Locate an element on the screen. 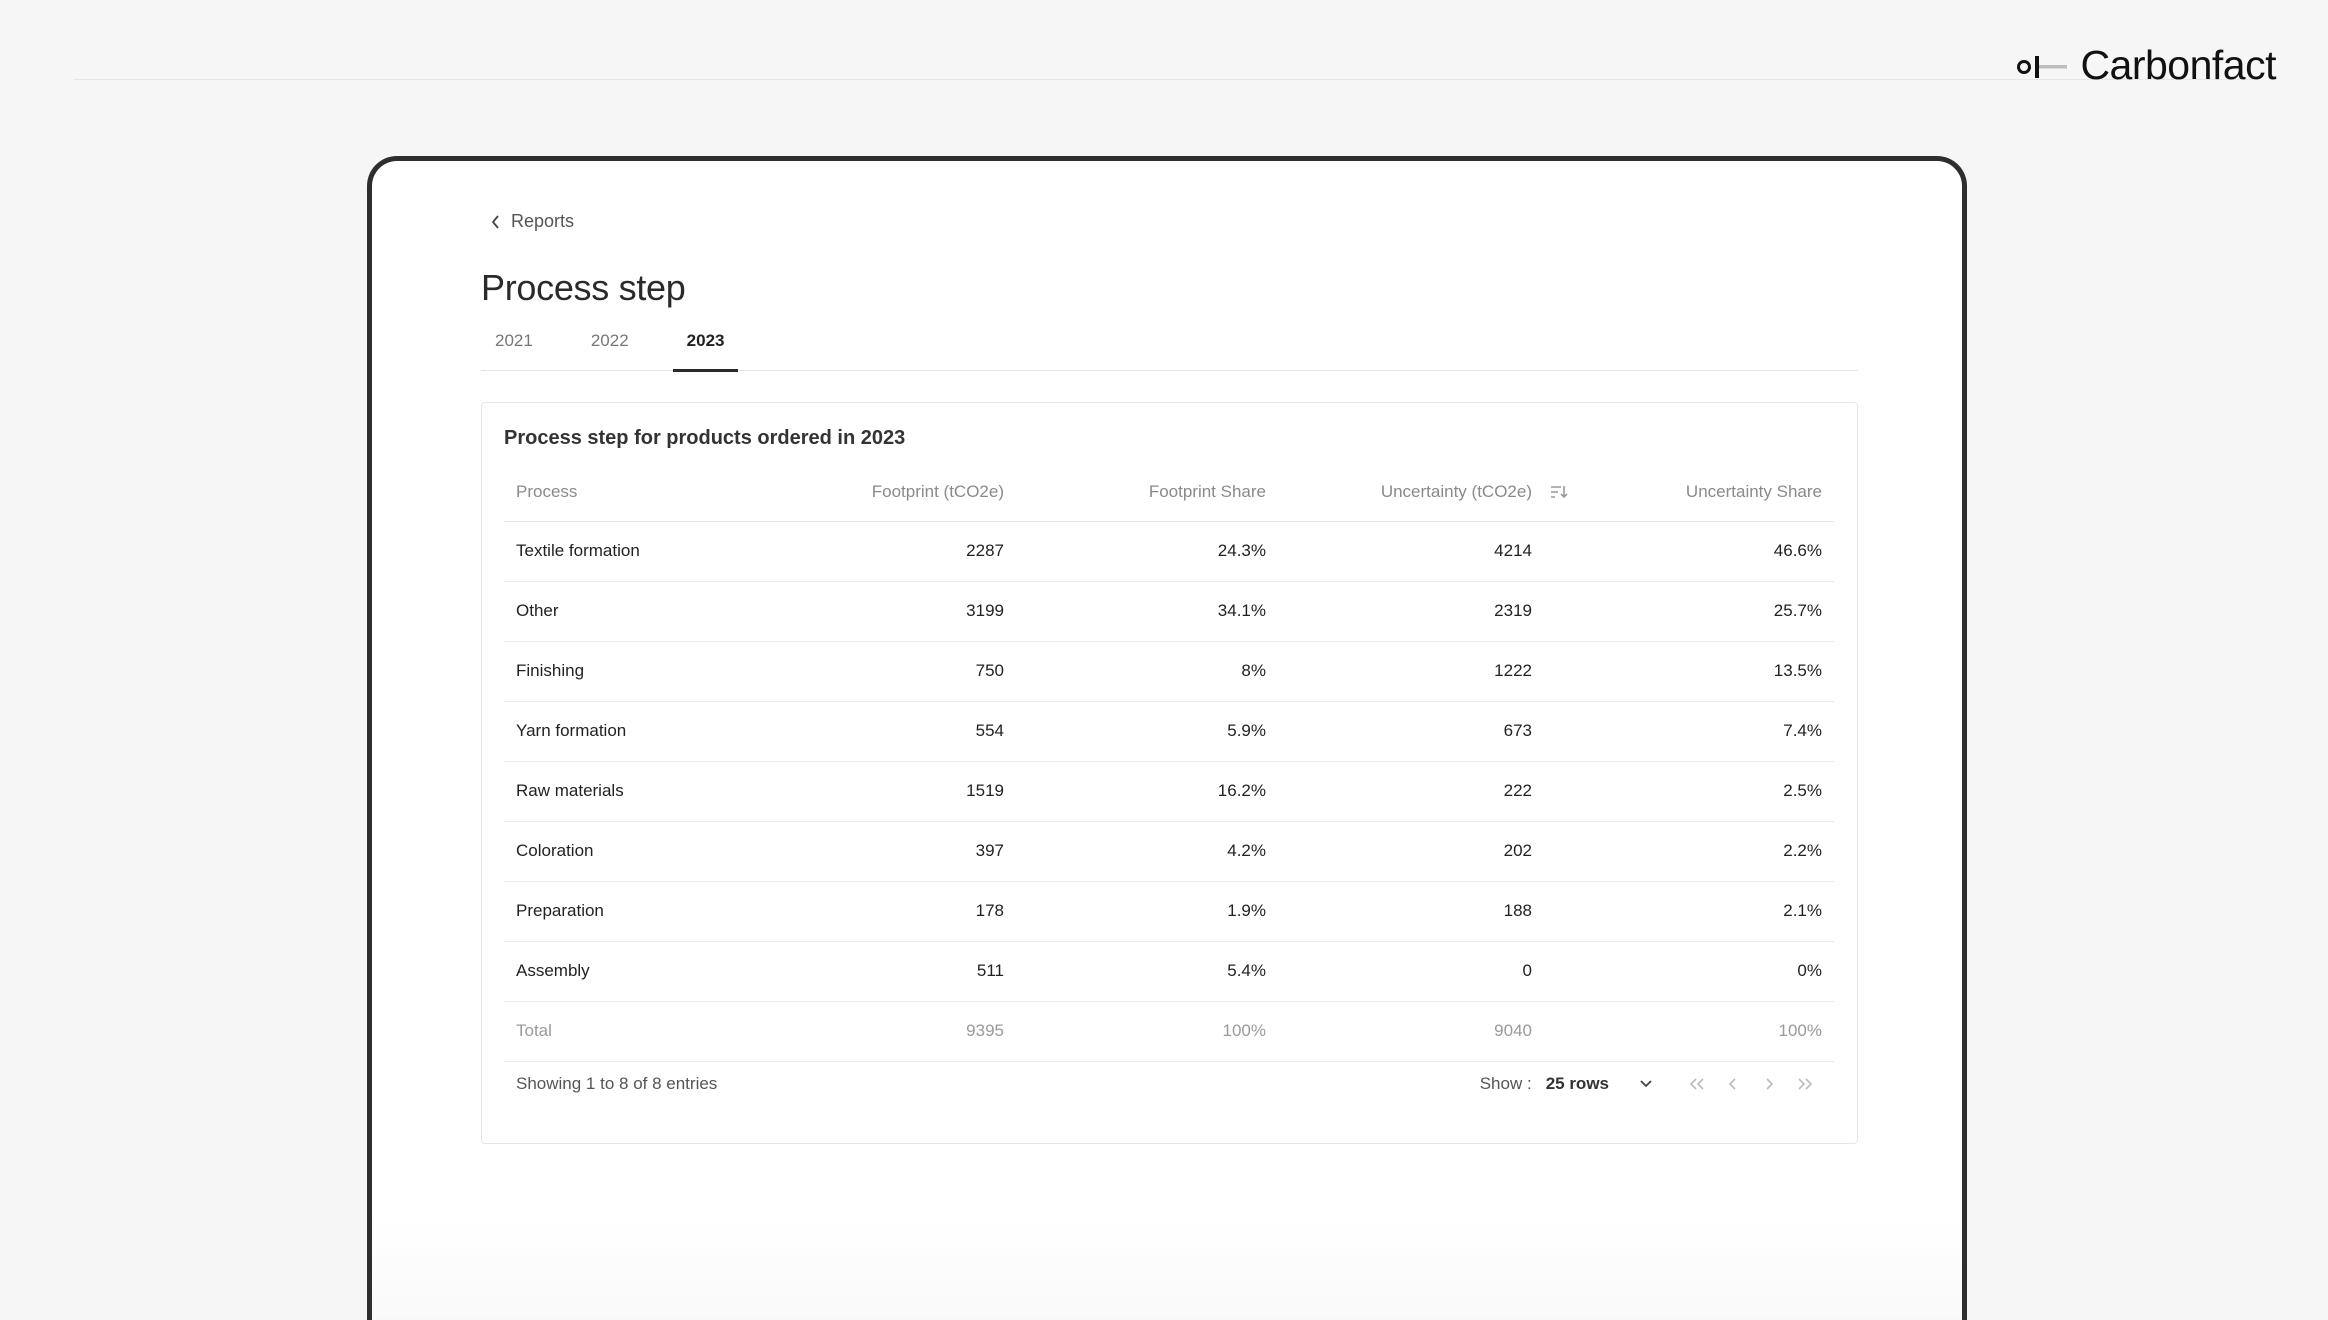  next-page-button is located at coordinates (1769, 1084).